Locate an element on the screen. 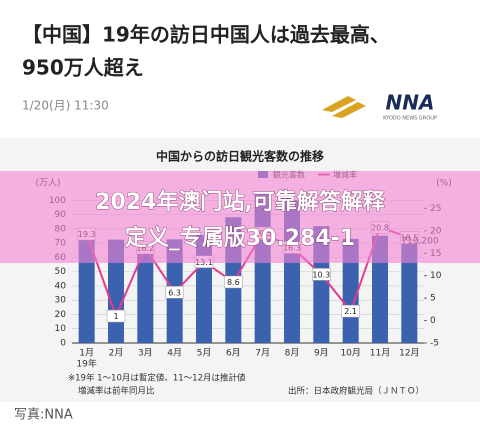 The image size is (480, 440). value-label: 1 is located at coordinates (115, 316).